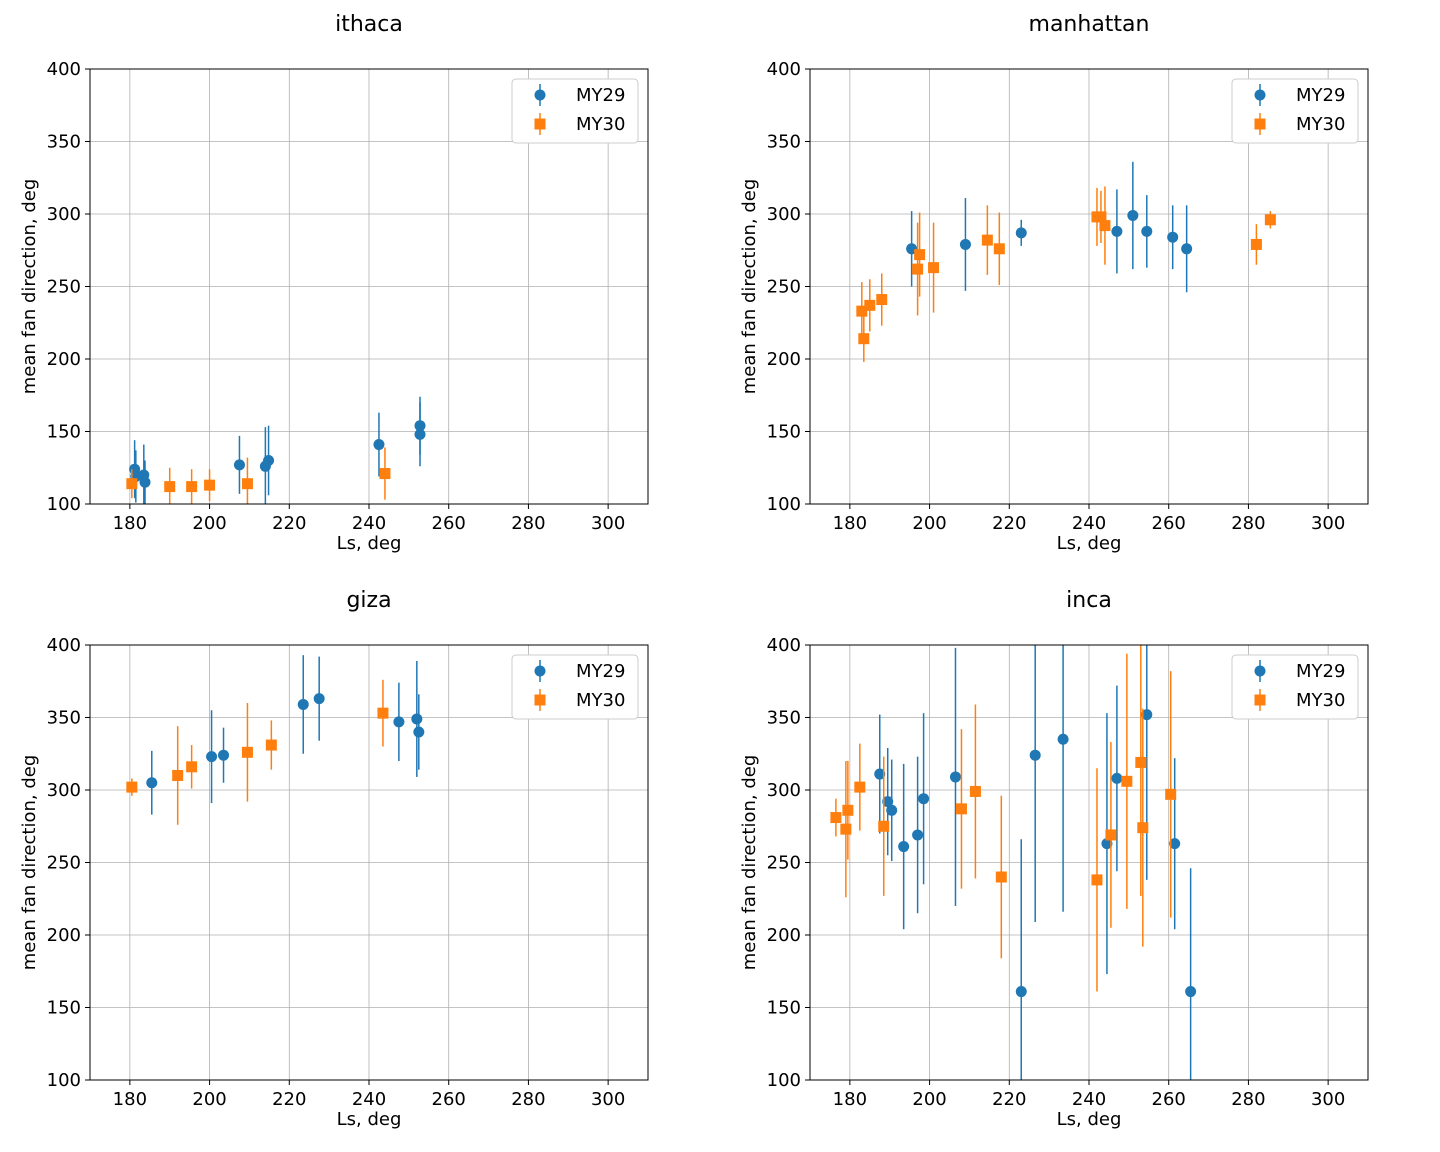  Describe the element at coordinates (1320, 124) in the screenshot. I see `legend-label-MY30: MY30` at that location.